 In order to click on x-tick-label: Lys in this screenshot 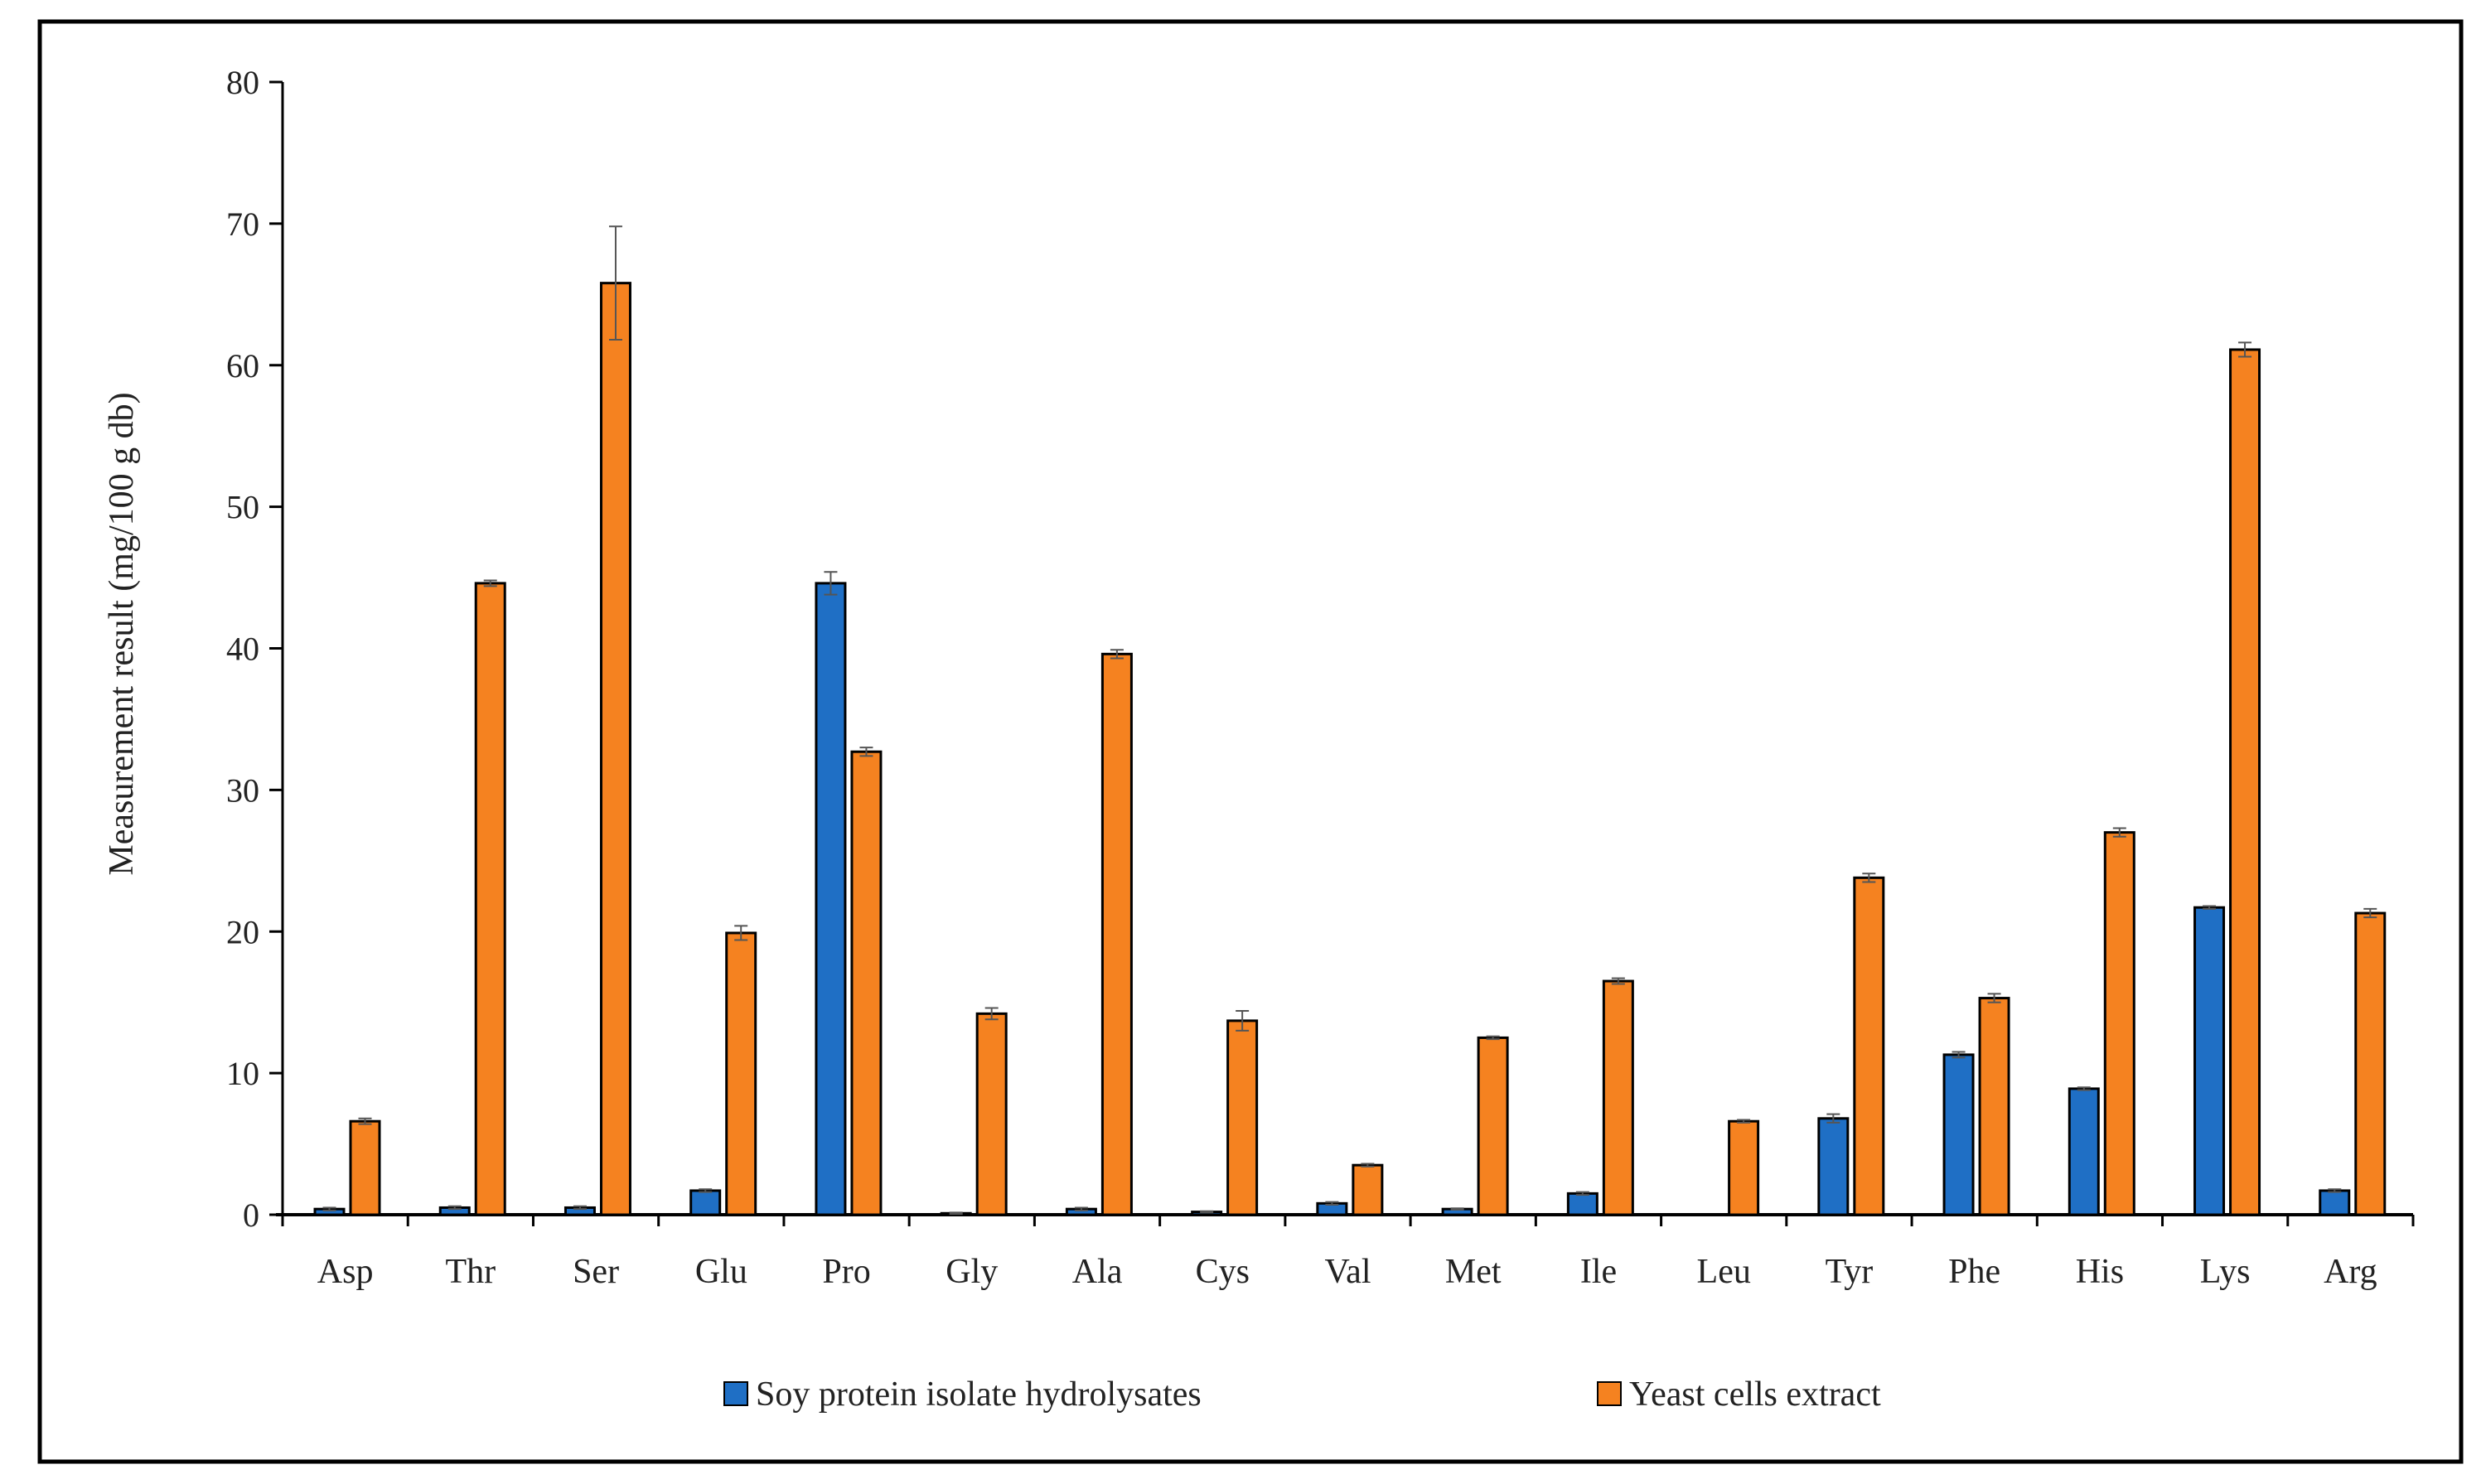, I will do `click(2225, 1272)`.